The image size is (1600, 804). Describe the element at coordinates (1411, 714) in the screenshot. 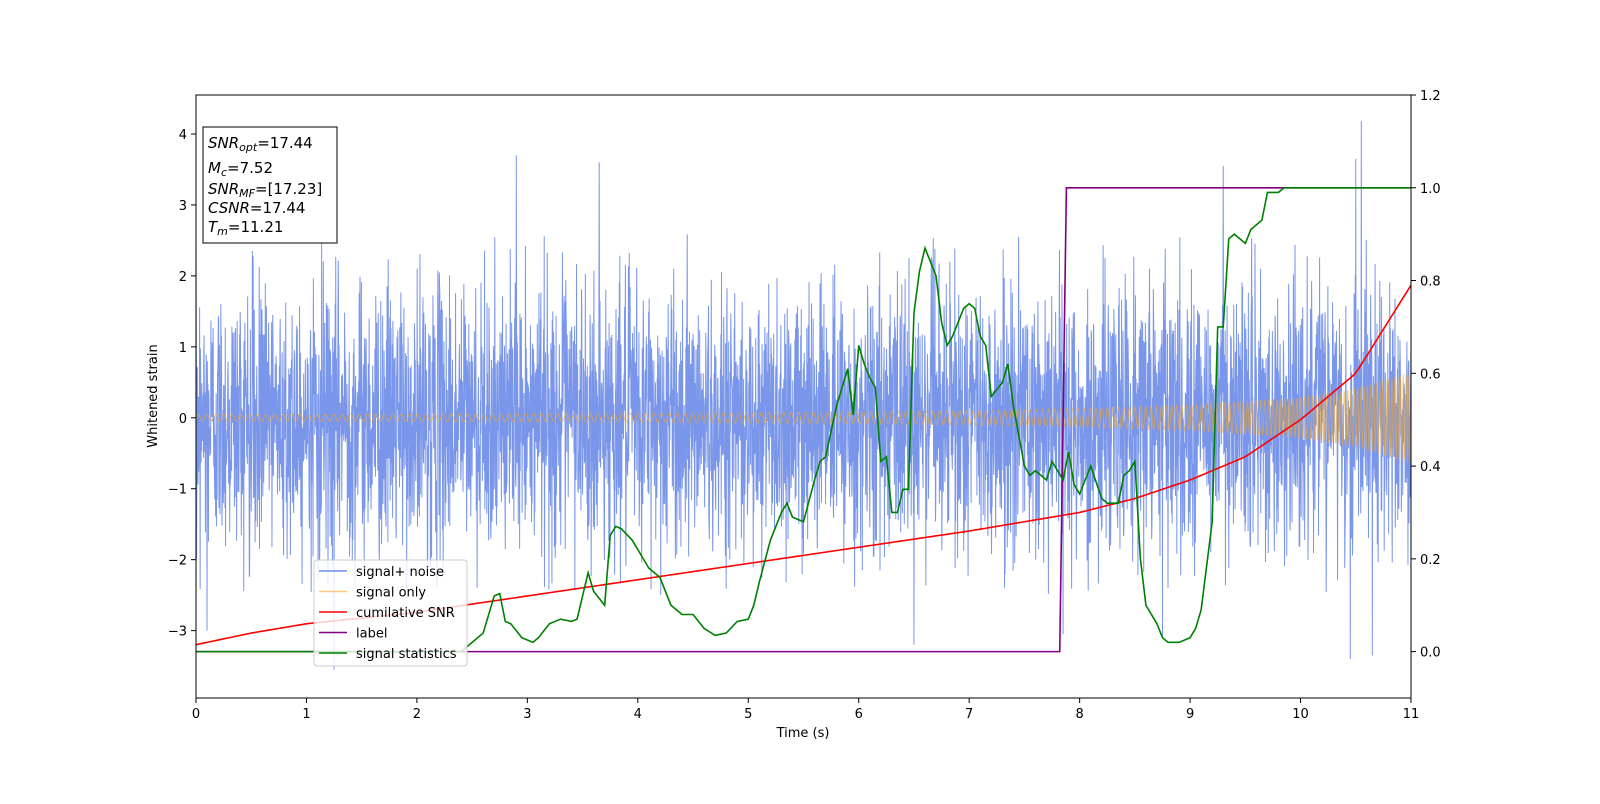

I see `x-tick-label: 11` at that location.